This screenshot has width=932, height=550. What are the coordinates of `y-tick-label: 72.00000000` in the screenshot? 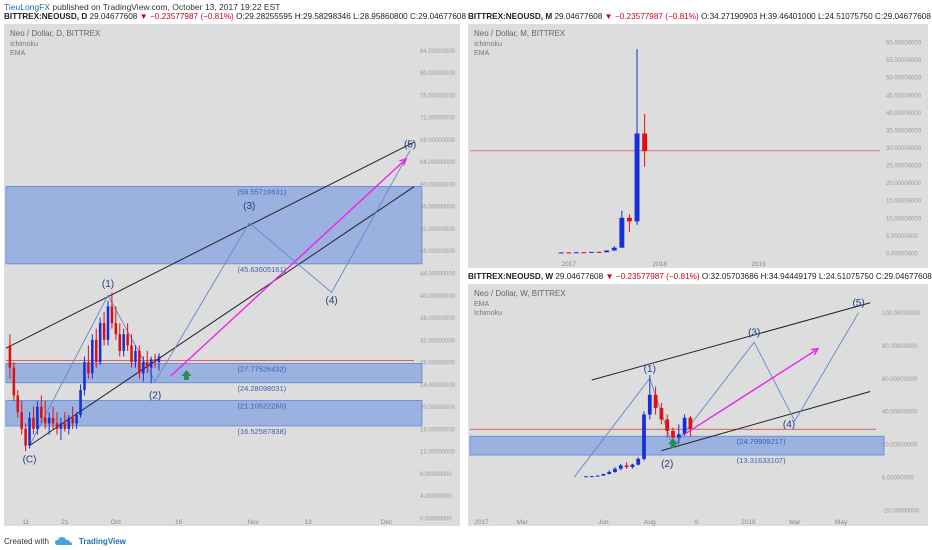 It's located at (438, 119).